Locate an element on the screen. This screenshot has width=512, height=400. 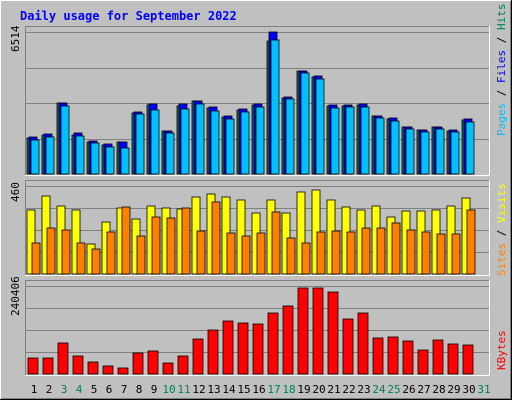
x-tick-label-day-1: 1 is located at coordinates (34, 389).